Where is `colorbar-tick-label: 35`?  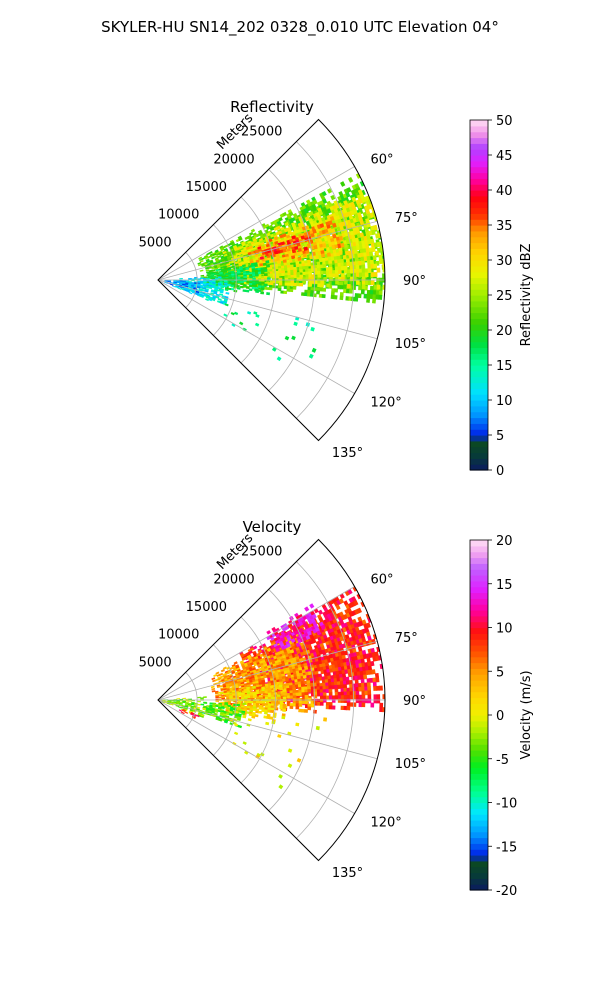 colorbar-tick-label: 35 is located at coordinates (504, 226).